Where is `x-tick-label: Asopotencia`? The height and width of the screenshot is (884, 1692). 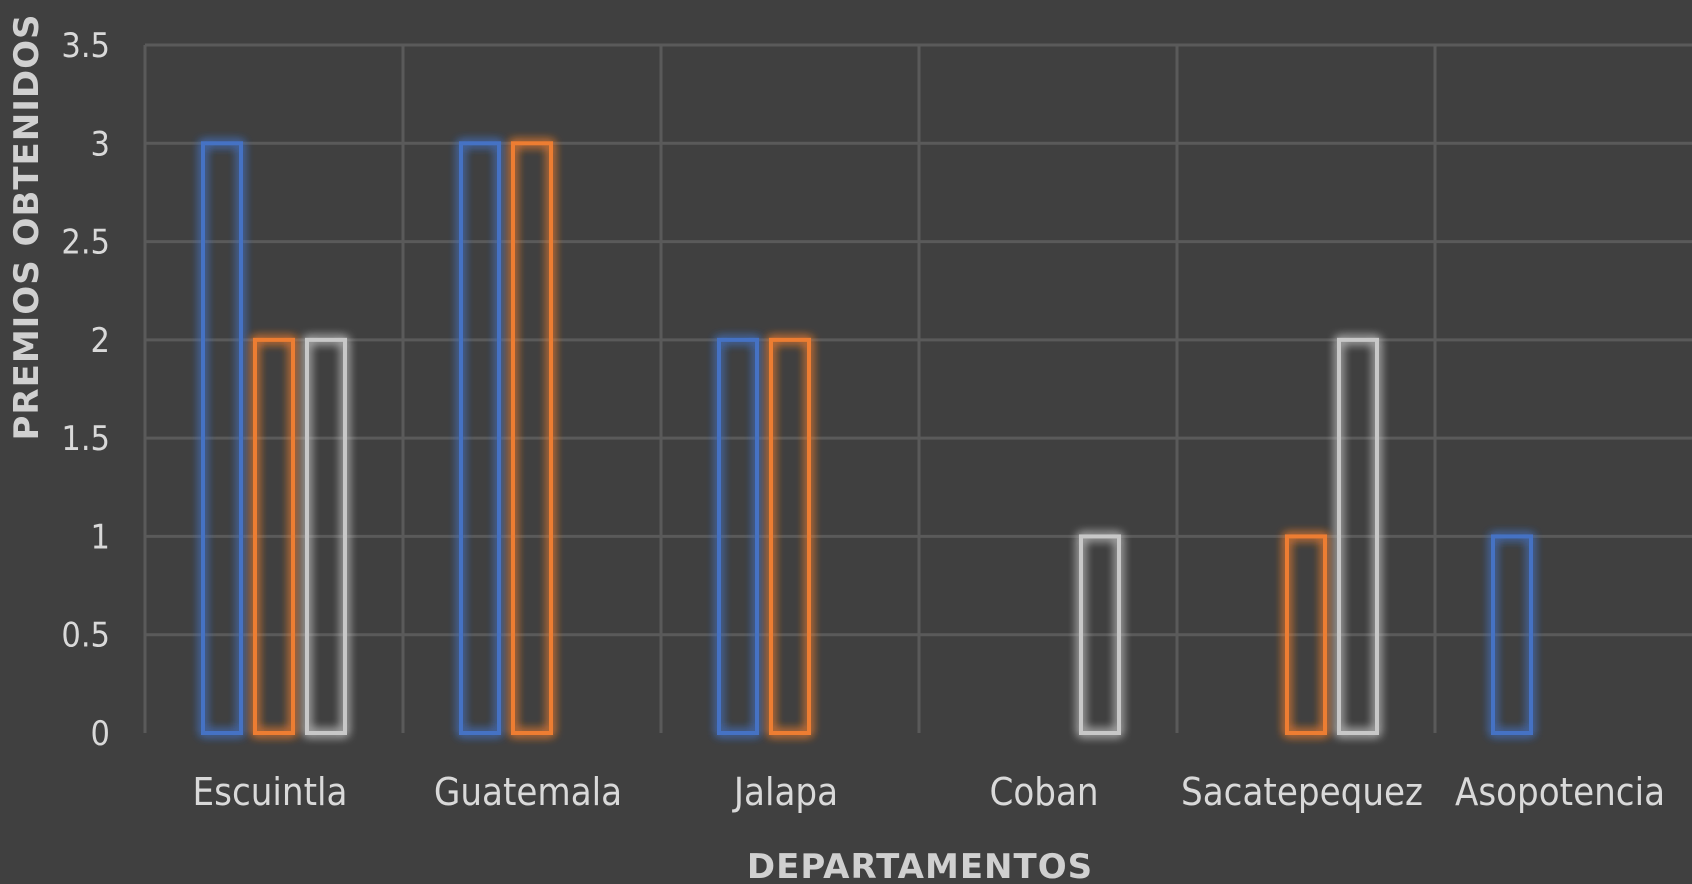 x-tick-label: Asopotencia is located at coordinates (1560, 792).